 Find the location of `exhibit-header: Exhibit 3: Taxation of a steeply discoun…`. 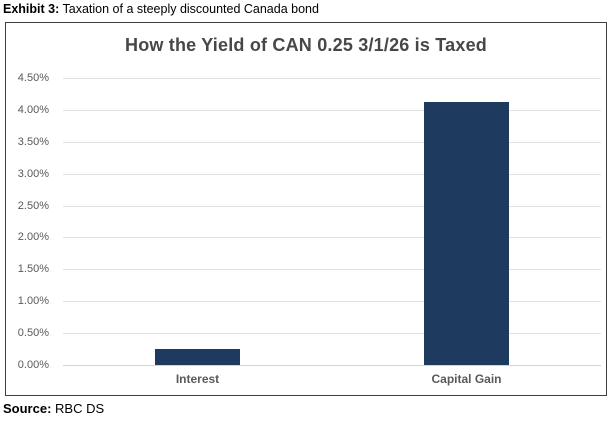

exhibit-header: Exhibit 3: Taxation of a steeply discoun… is located at coordinates (161, 9).